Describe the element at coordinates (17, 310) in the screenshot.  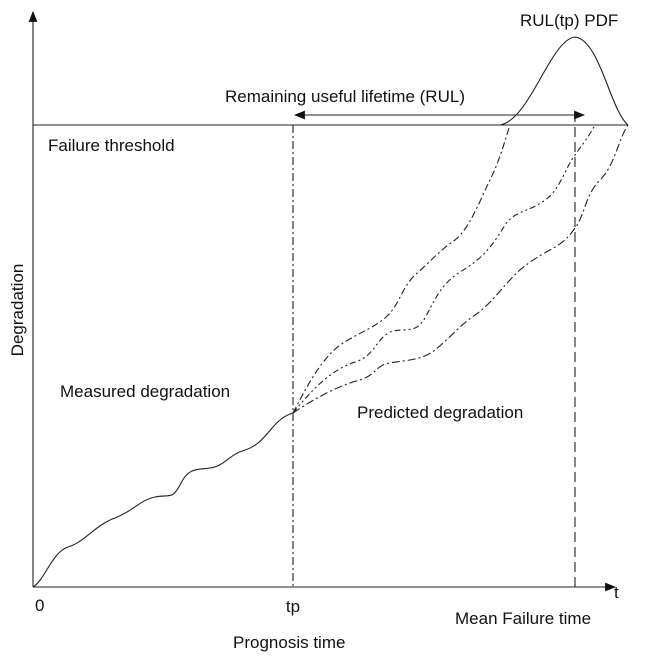
I see `y-axis-label: Degradation` at that location.